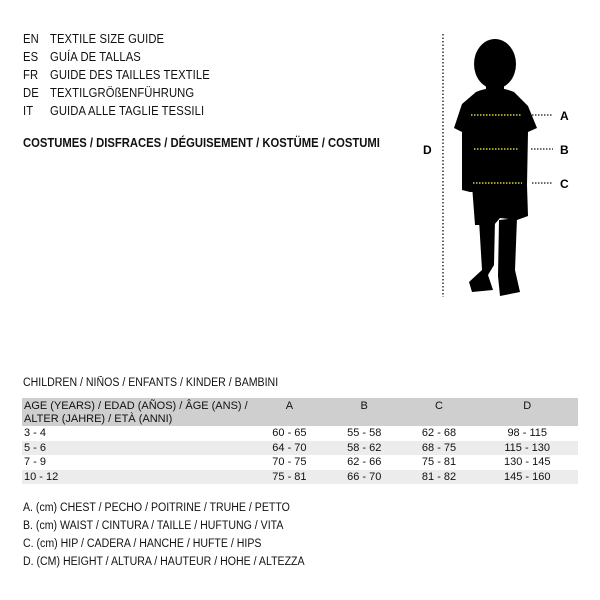 The width and height of the screenshot is (600, 600). What do you see at coordinates (107, 39) in the screenshot?
I see `lang-title: TEXTILE SIZE GUIDE` at bounding box center [107, 39].